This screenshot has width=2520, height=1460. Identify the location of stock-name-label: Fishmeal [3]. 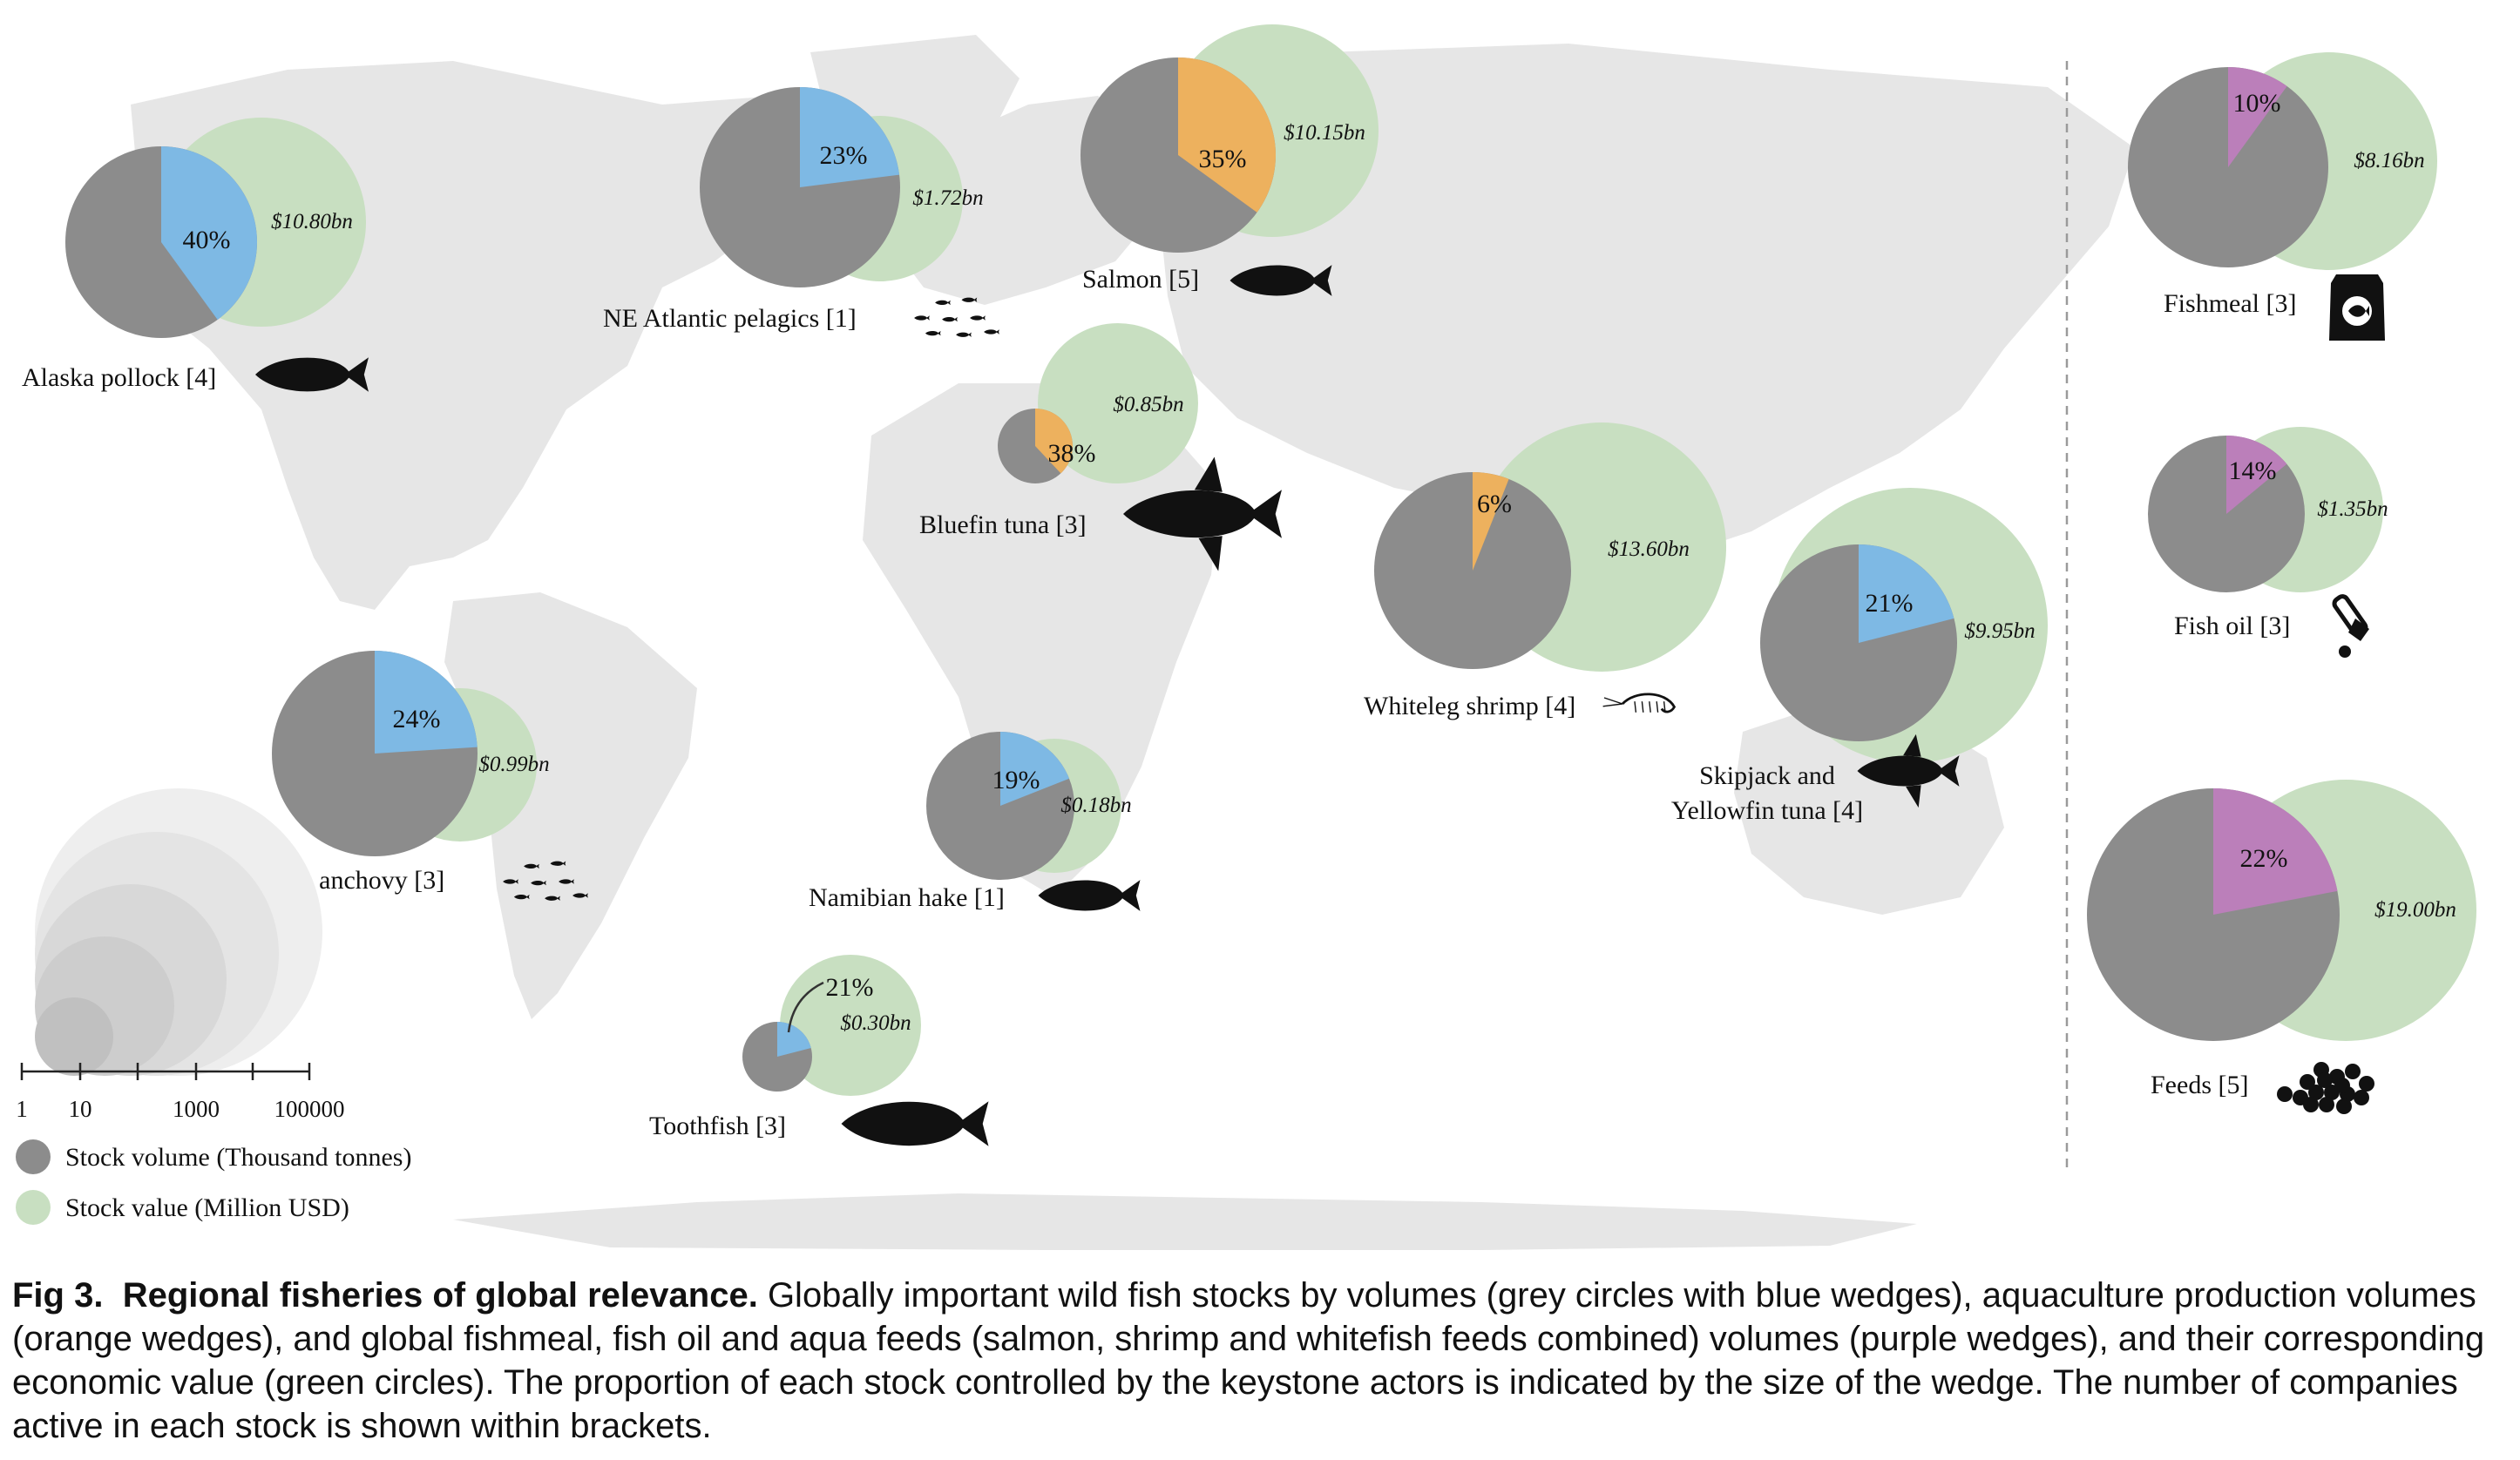
(2230, 303).